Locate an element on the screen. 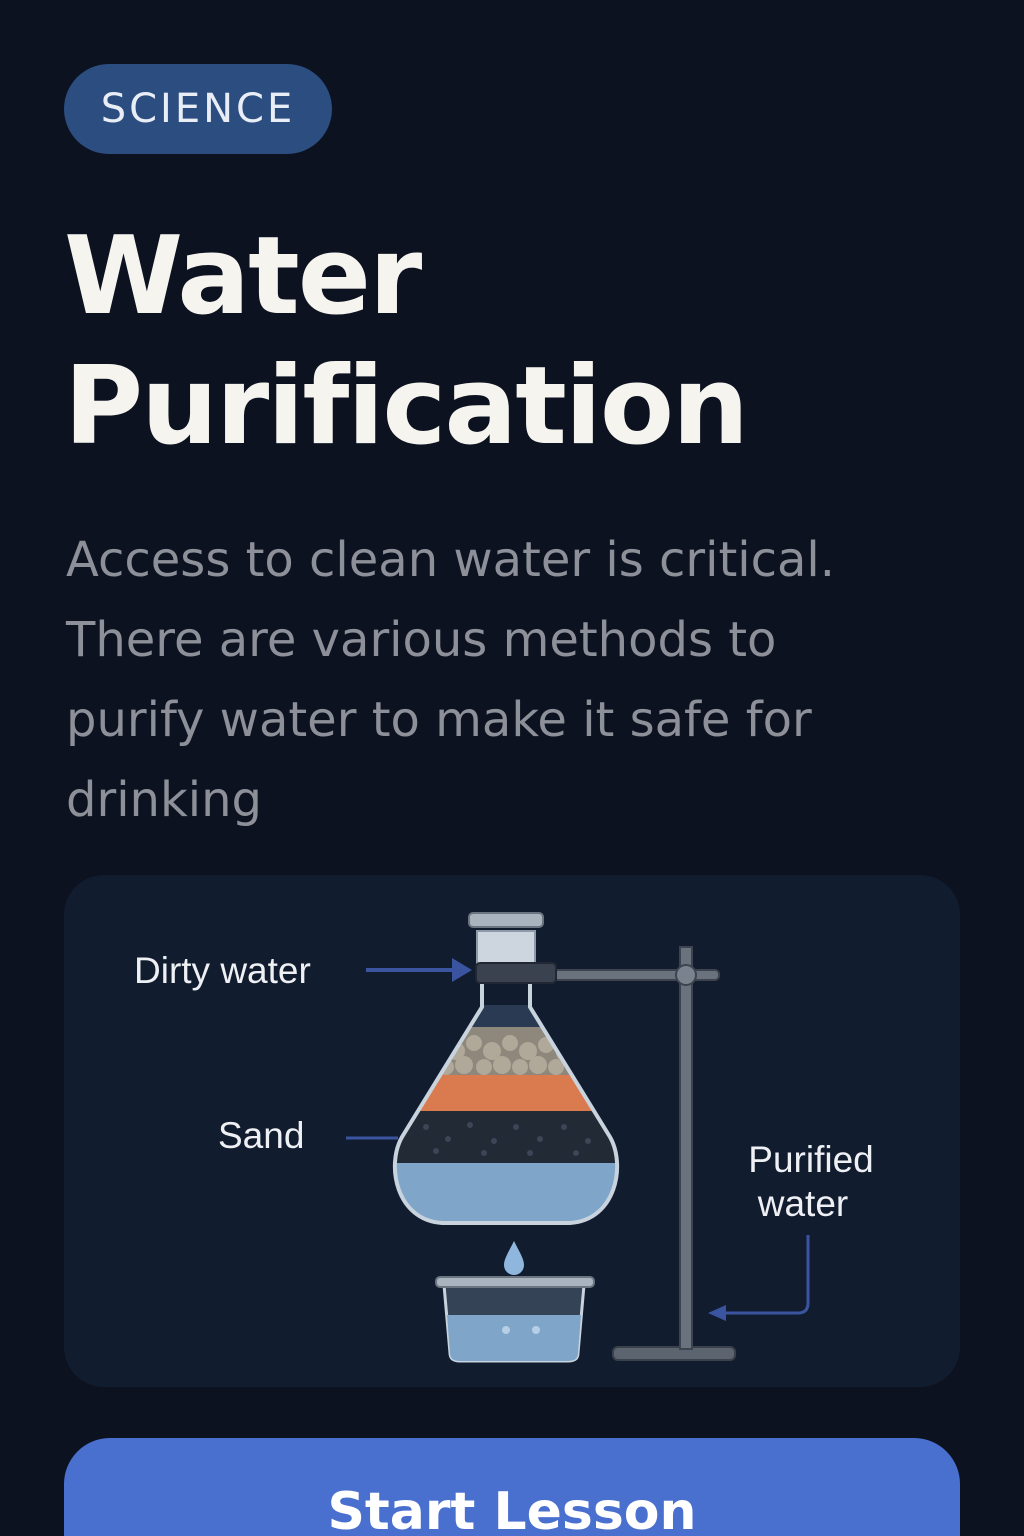 The image size is (1024, 1536). label-purified-line-2: water is located at coordinates (802, 1203).